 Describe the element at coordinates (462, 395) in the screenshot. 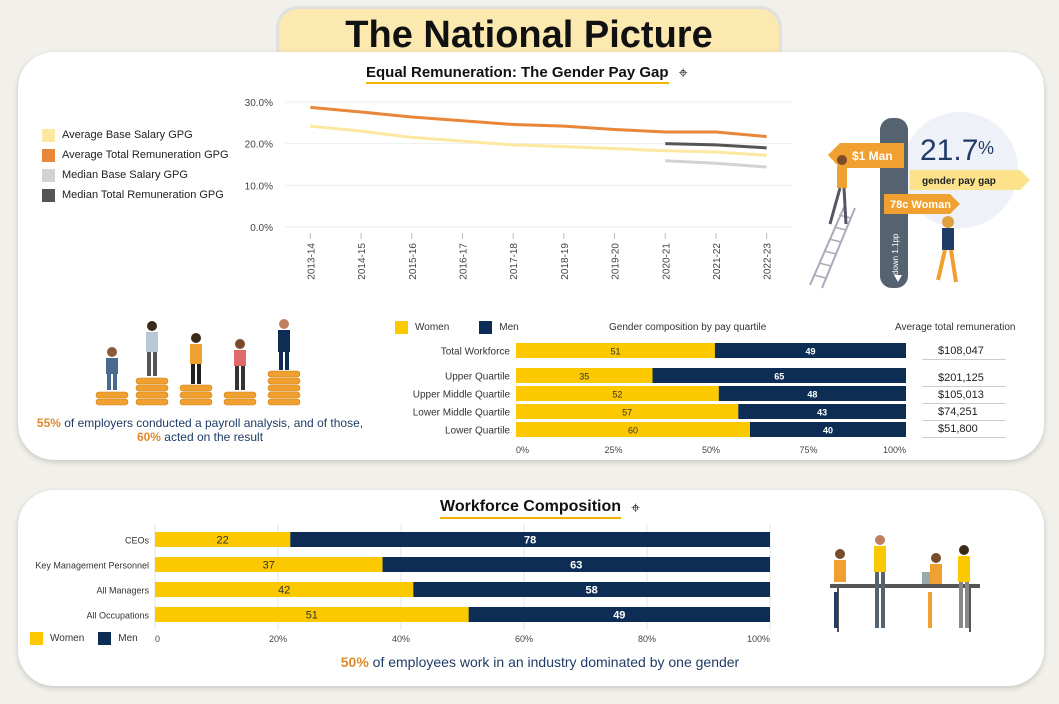

I see `category-label: Upper Middle Quartile` at that location.